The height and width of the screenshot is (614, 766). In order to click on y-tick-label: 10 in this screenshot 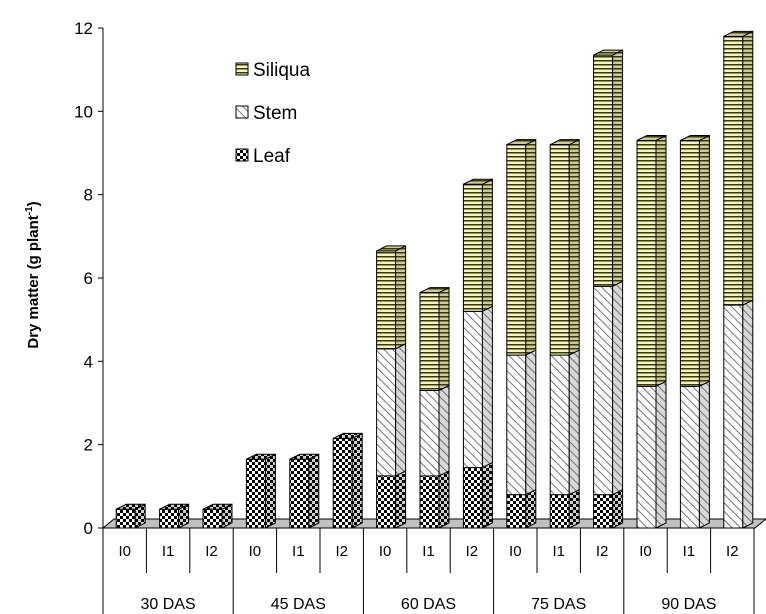, I will do `click(83, 111)`.